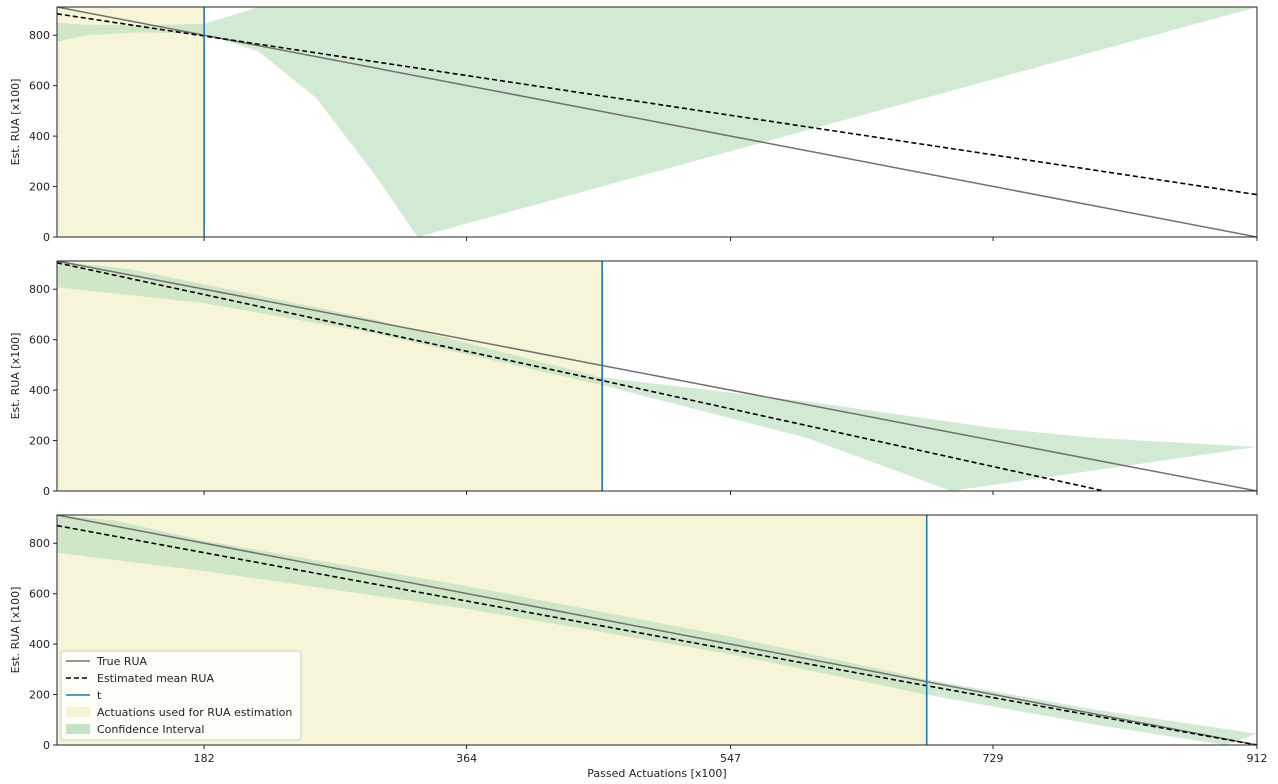  I want to click on x-tick-label: 182, so click(204, 758).